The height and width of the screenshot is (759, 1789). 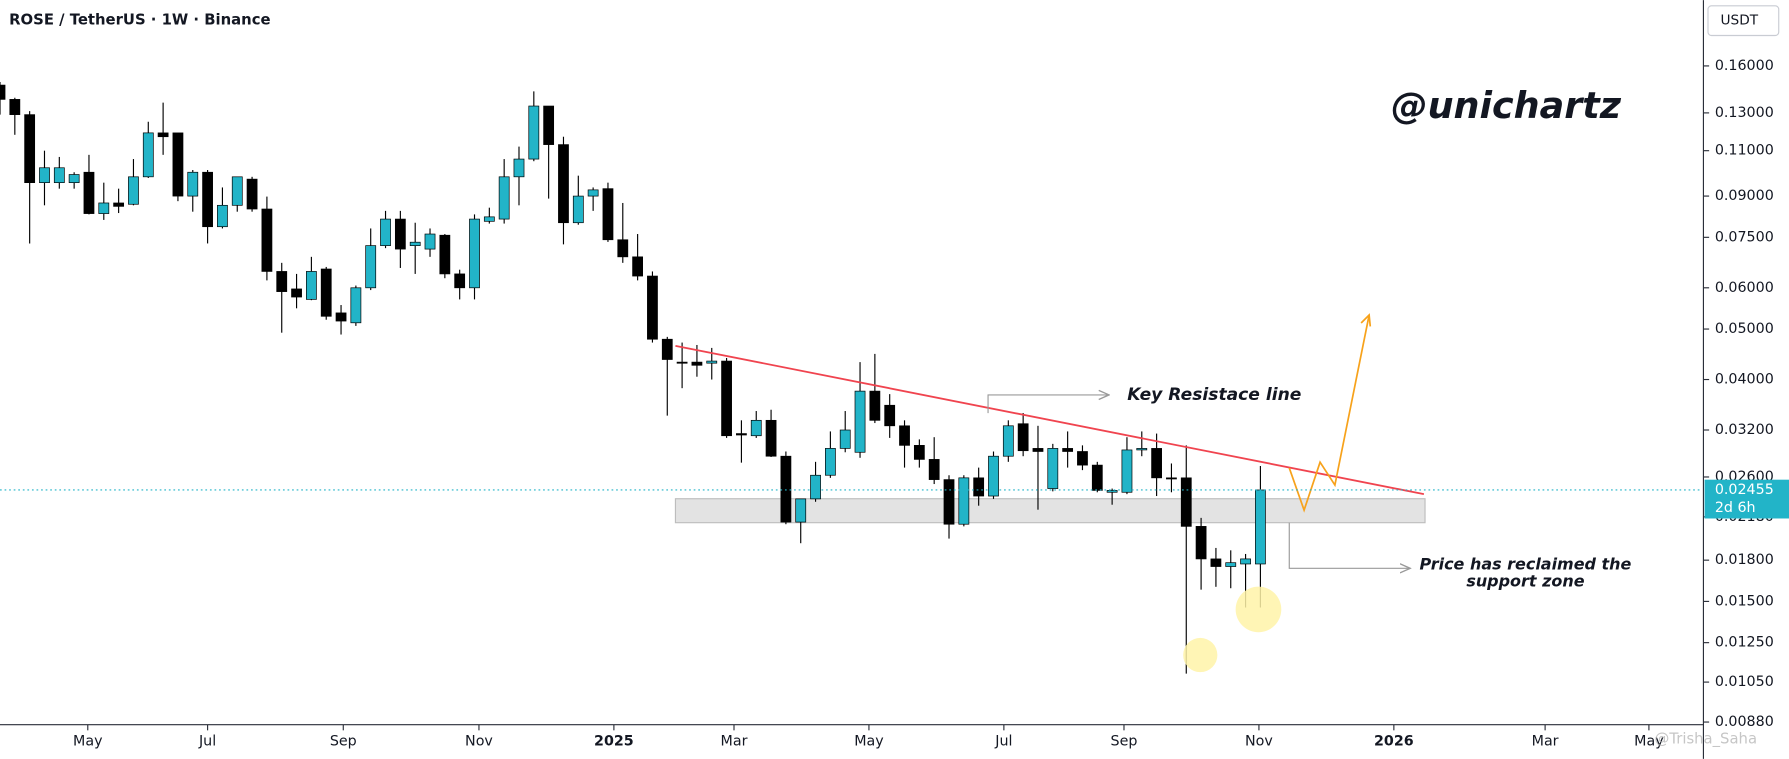 I want to click on y-tick-label: 0.00880, so click(x=1744, y=722).